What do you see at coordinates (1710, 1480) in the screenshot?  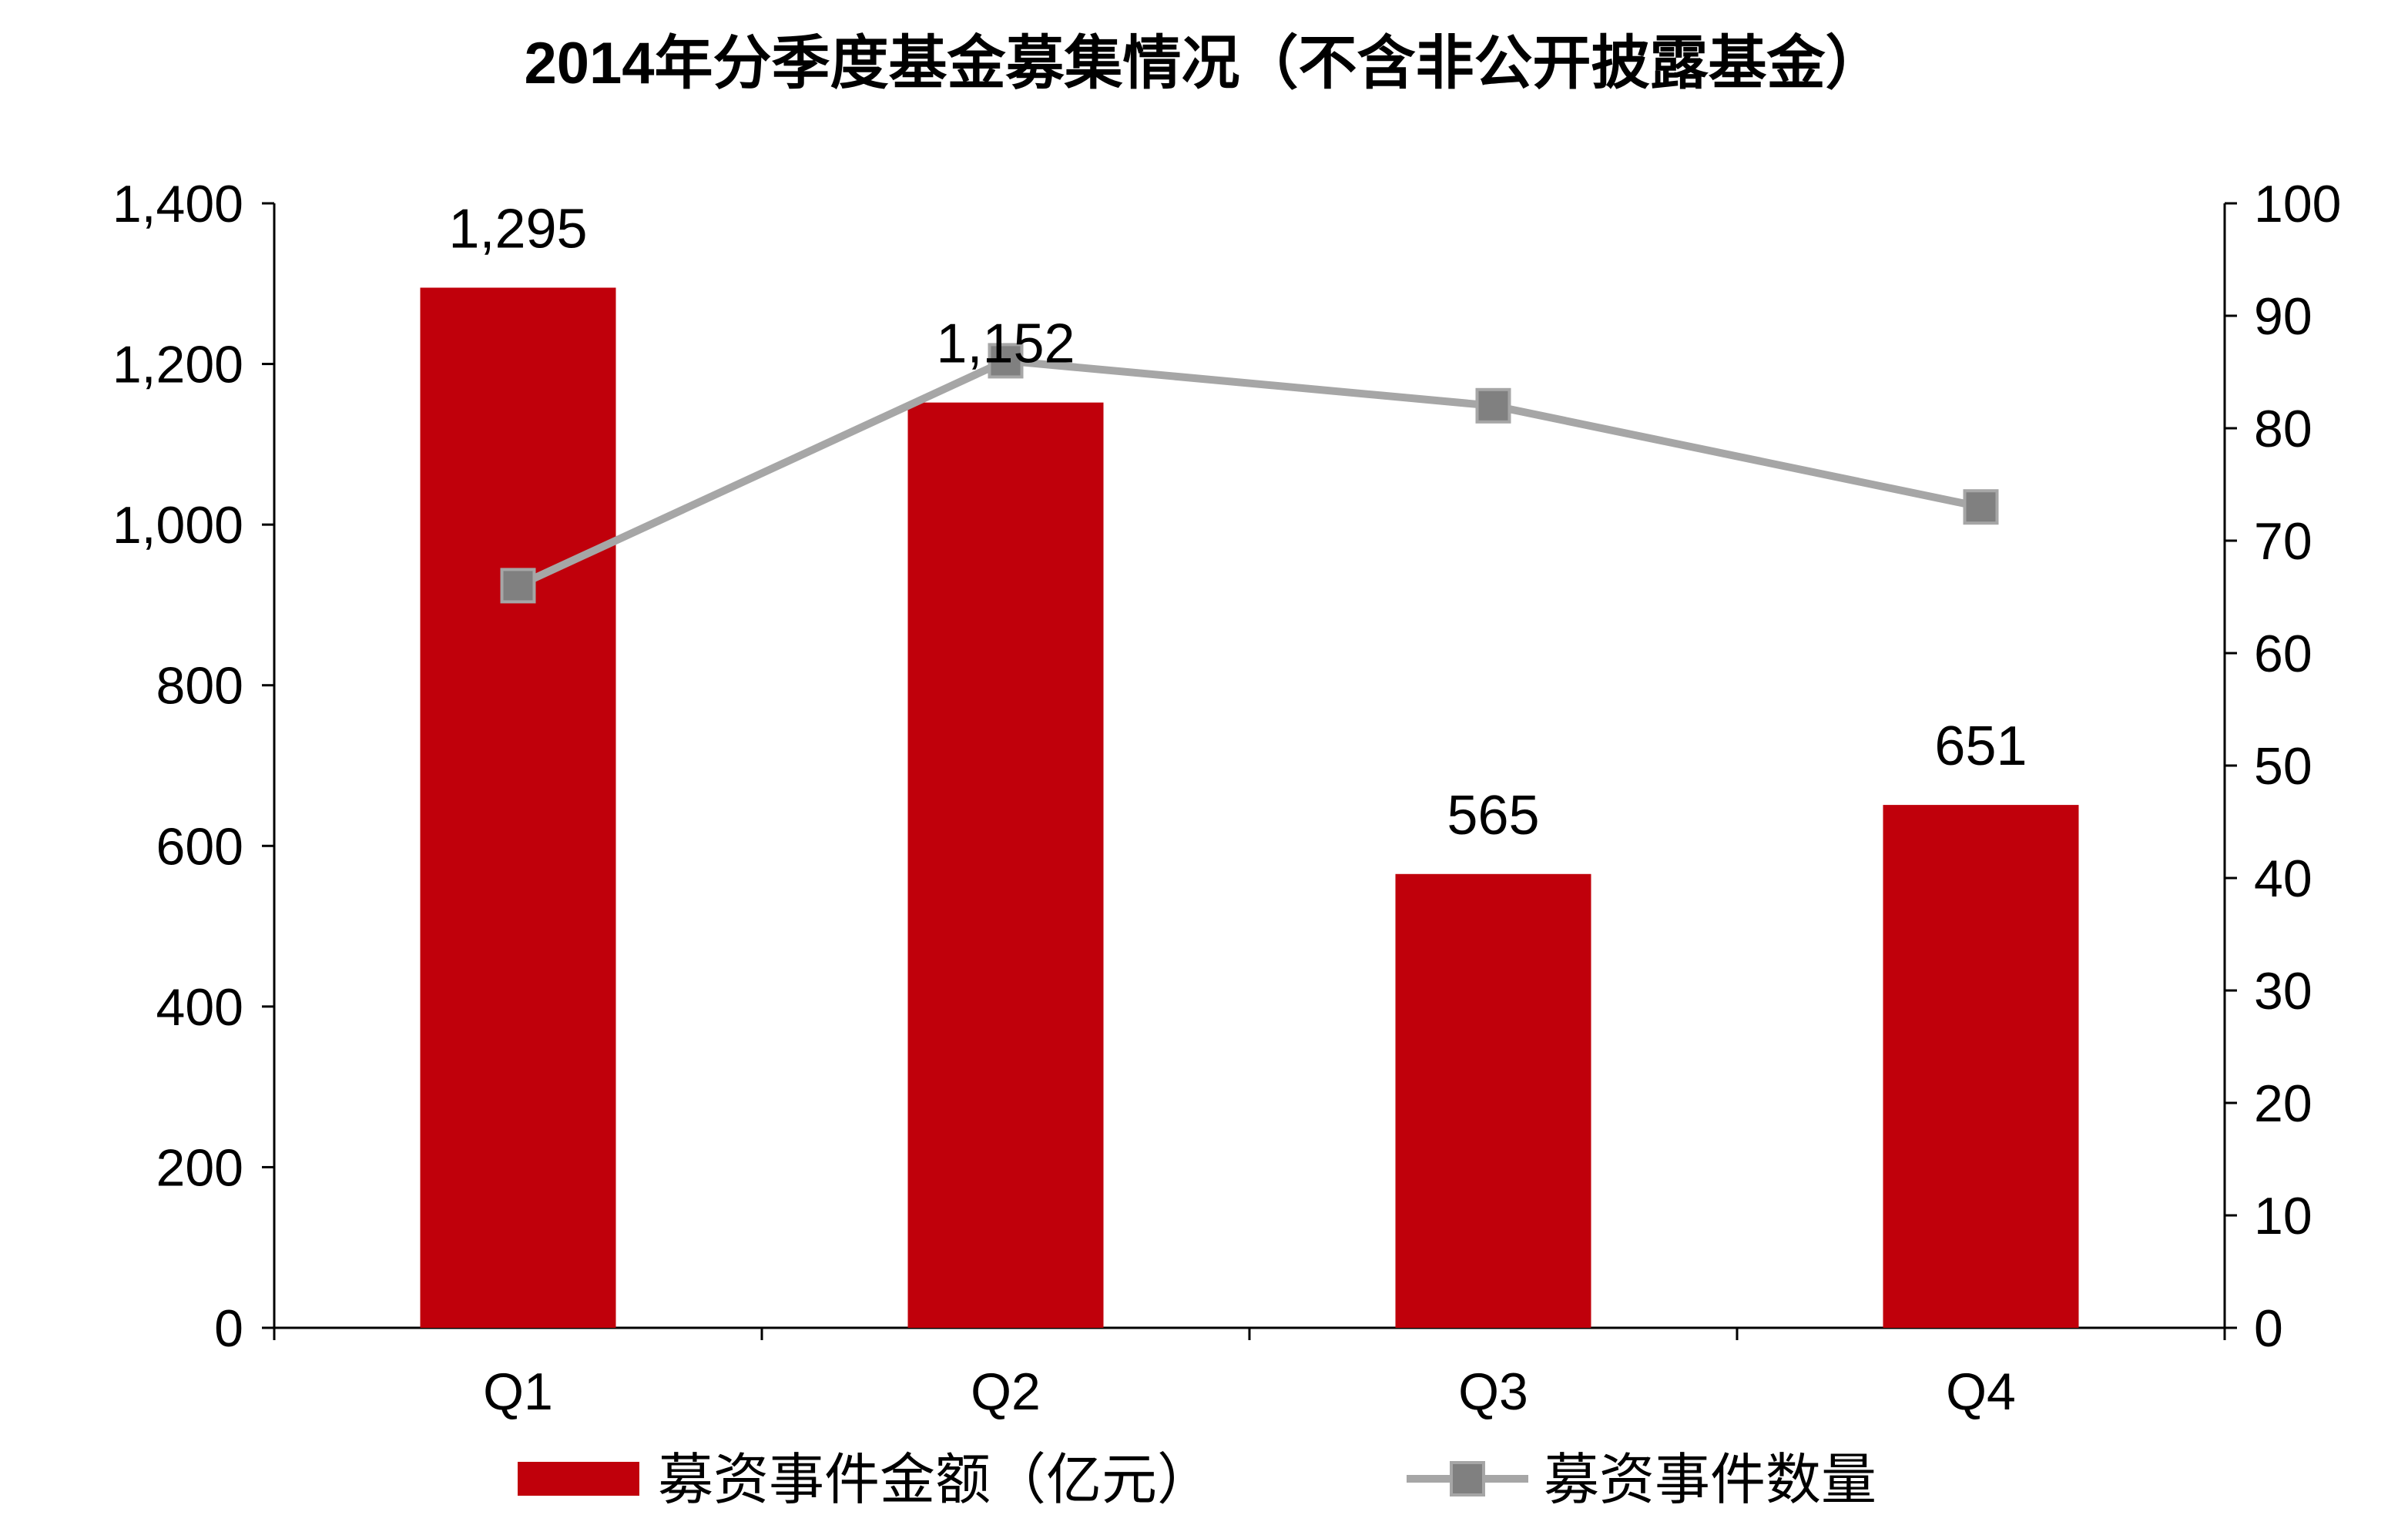 I see `legend-label-count: 募资事件数量` at bounding box center [1710, 1480].